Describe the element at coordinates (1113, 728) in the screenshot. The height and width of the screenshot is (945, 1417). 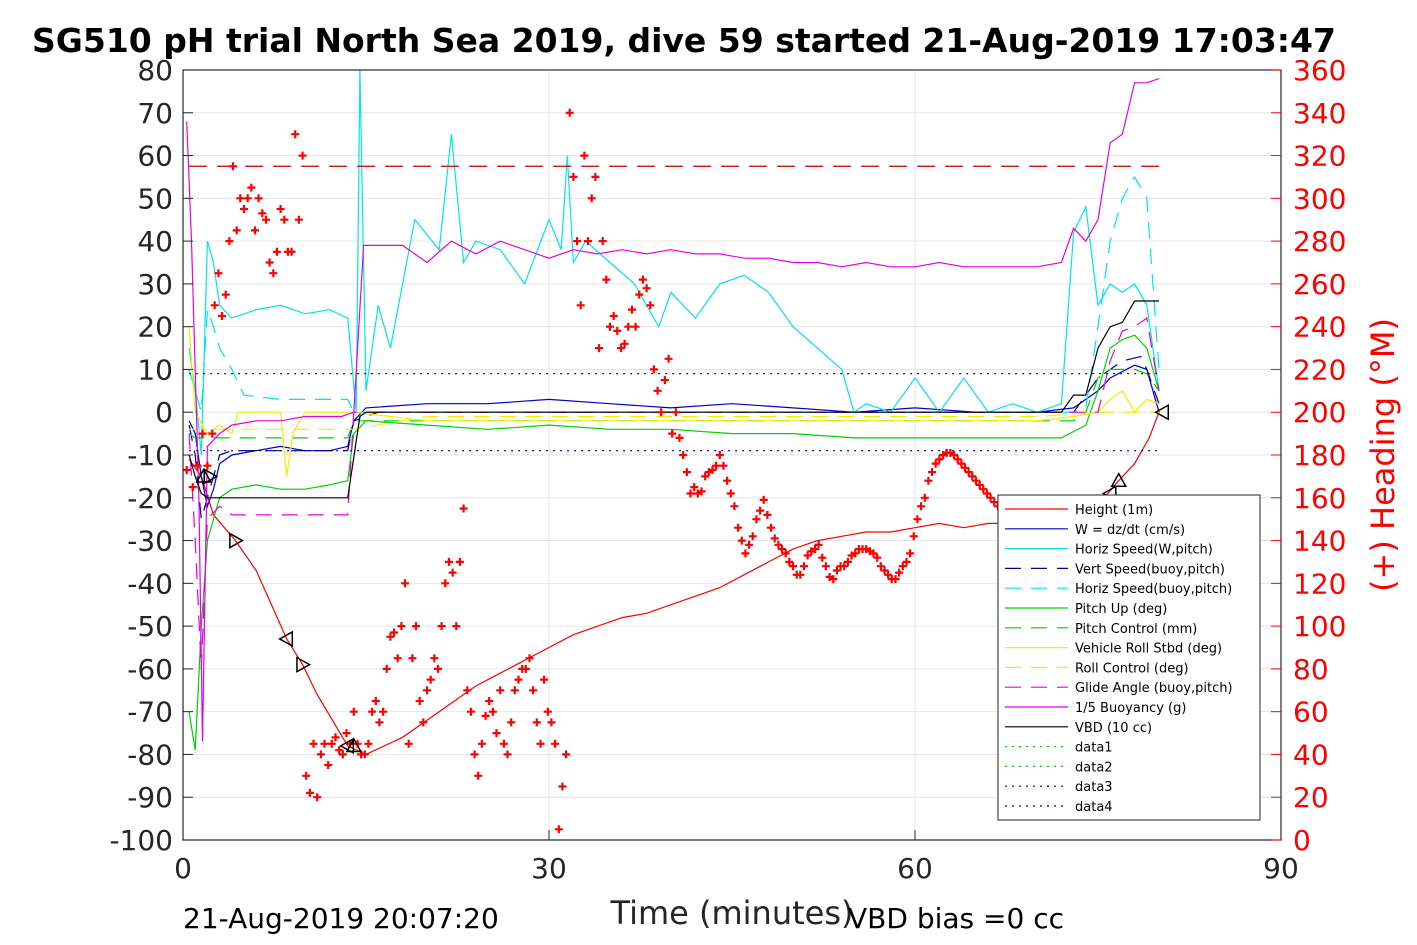
I see `legend-label: VBD (10 cc)` at that location.